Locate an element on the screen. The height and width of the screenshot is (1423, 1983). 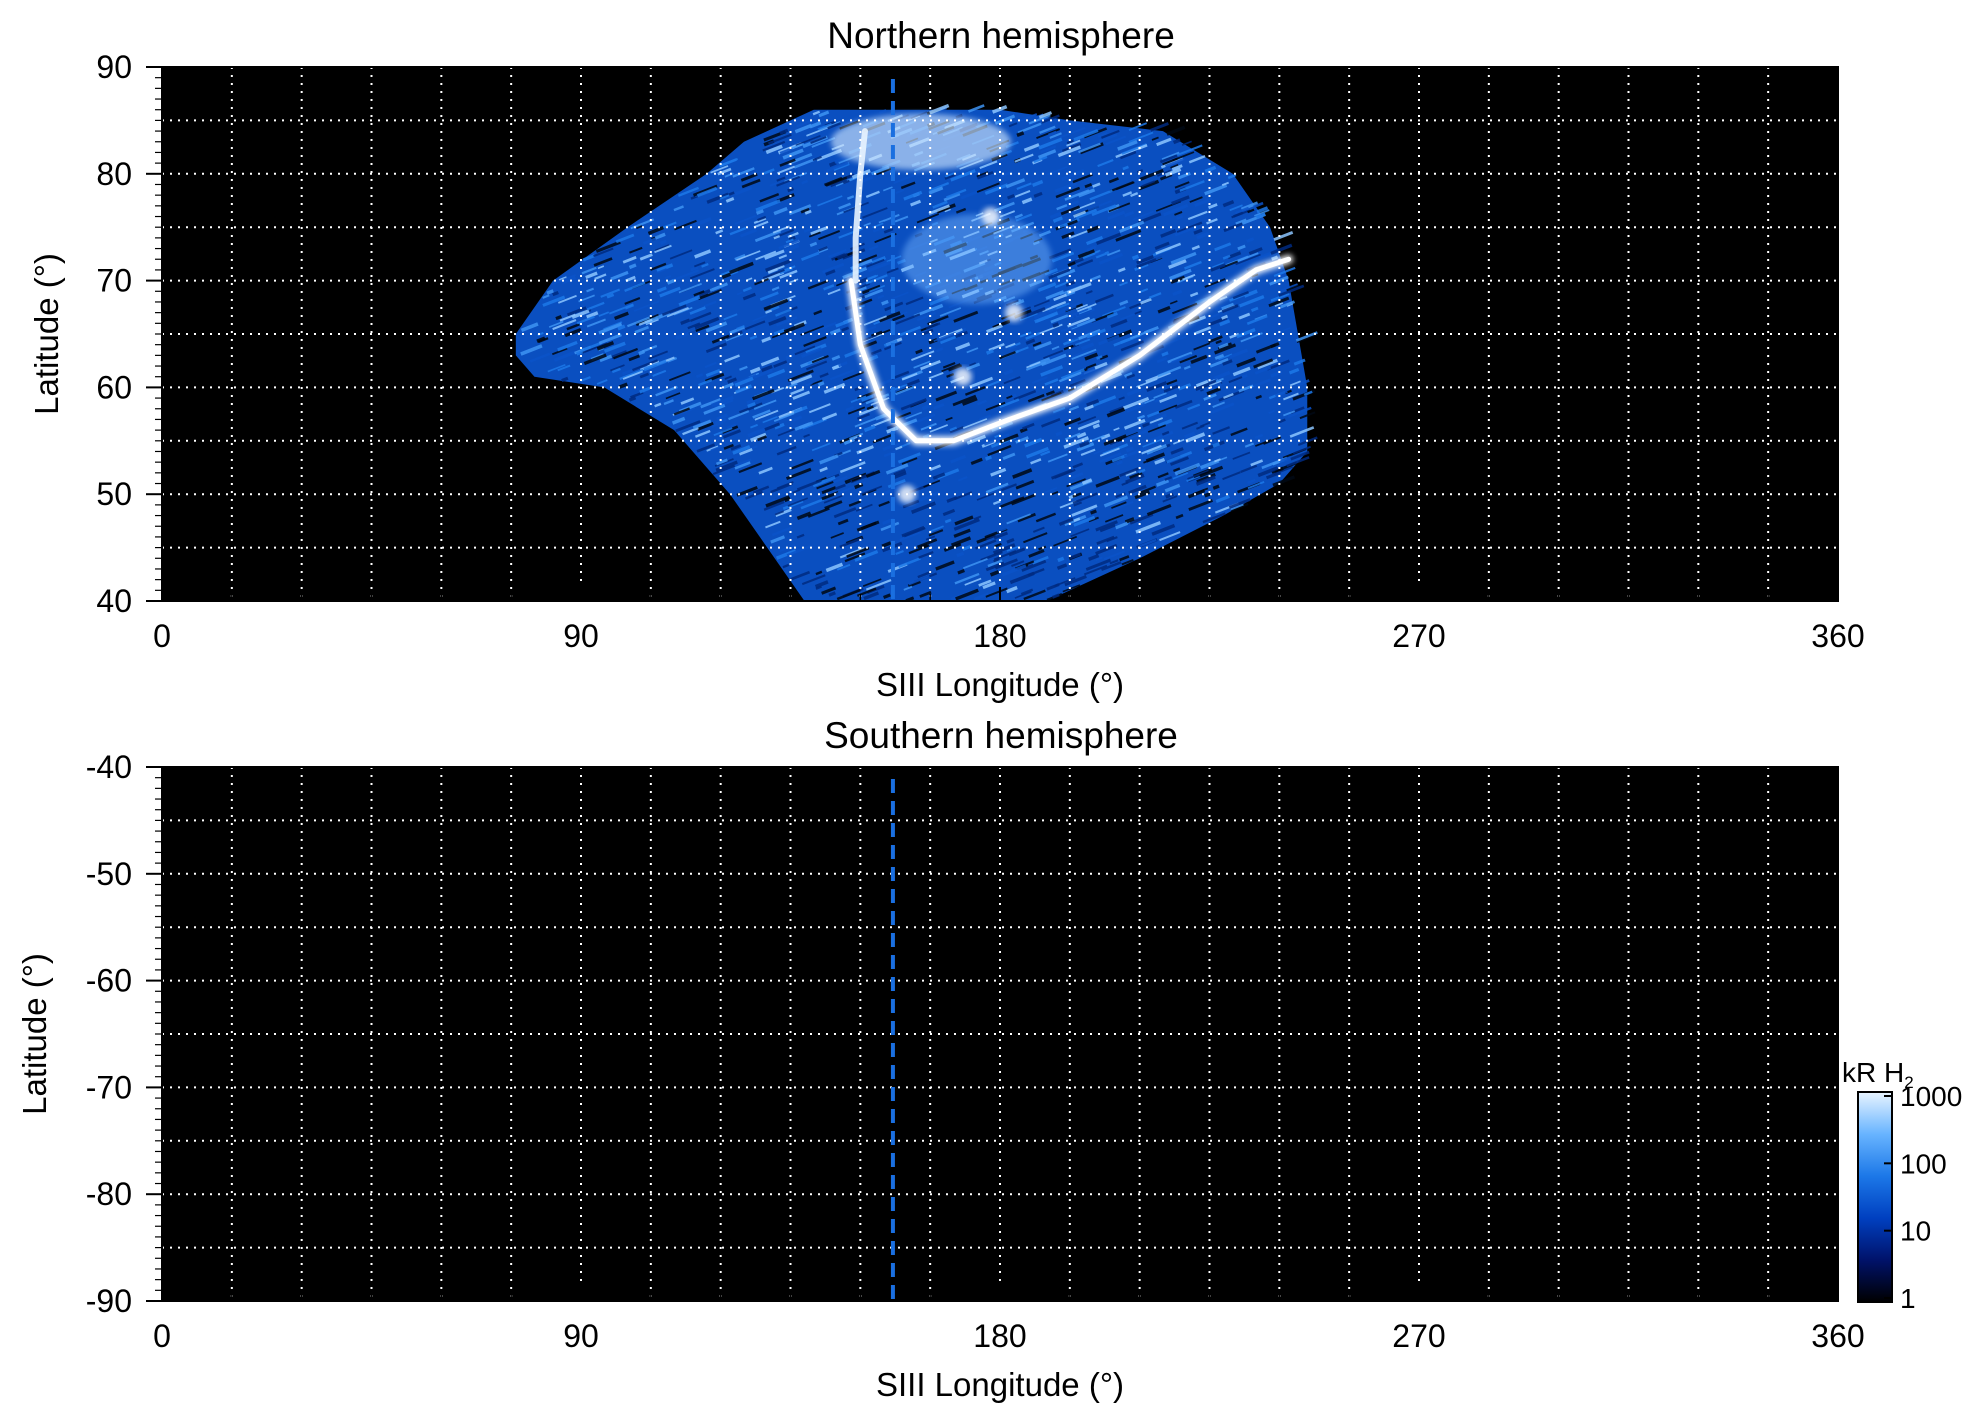
y-tick-label: 70 is located at coordinates (114, 281).